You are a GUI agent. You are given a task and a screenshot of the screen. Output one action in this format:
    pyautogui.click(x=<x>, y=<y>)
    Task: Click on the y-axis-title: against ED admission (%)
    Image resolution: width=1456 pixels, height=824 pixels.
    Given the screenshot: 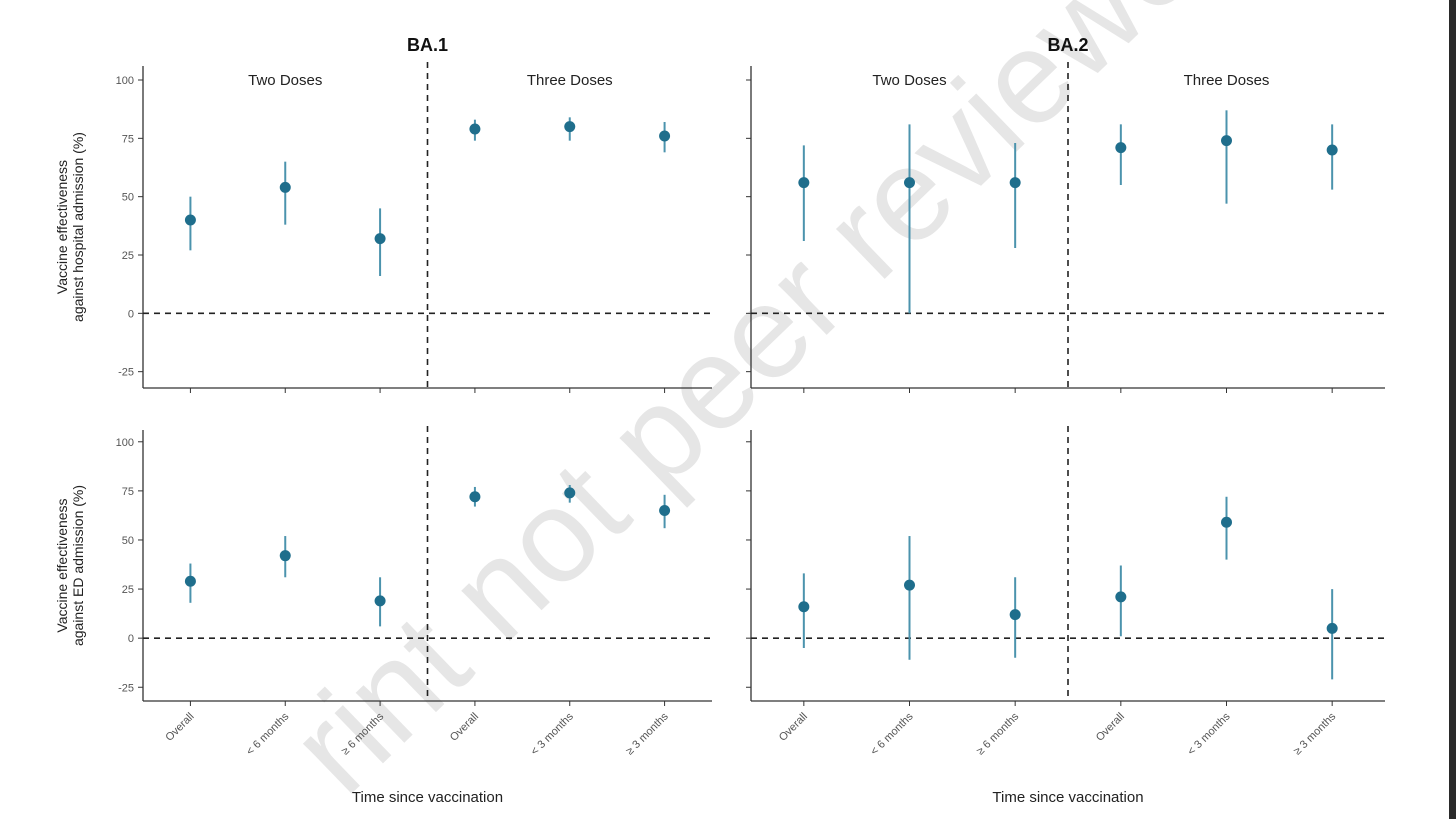 What is the action you would take?
    pyautogui.click(x=78, y=565)
    